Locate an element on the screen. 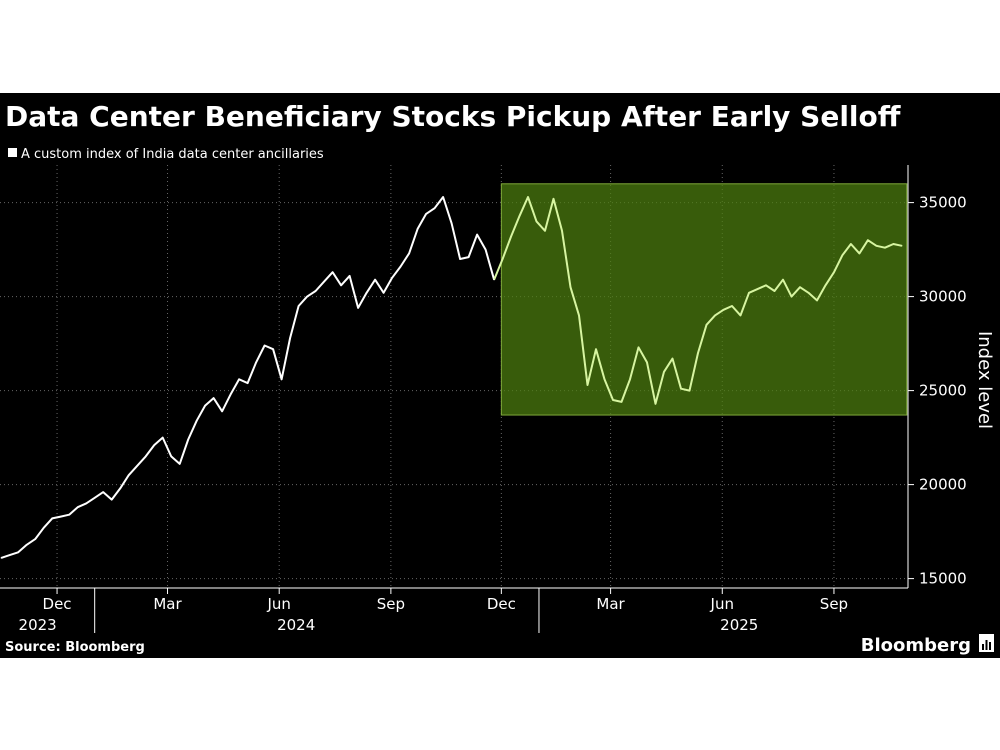 The image size is (1000, 750). x-tick-label: Mar is located at coordinates (610, 604).